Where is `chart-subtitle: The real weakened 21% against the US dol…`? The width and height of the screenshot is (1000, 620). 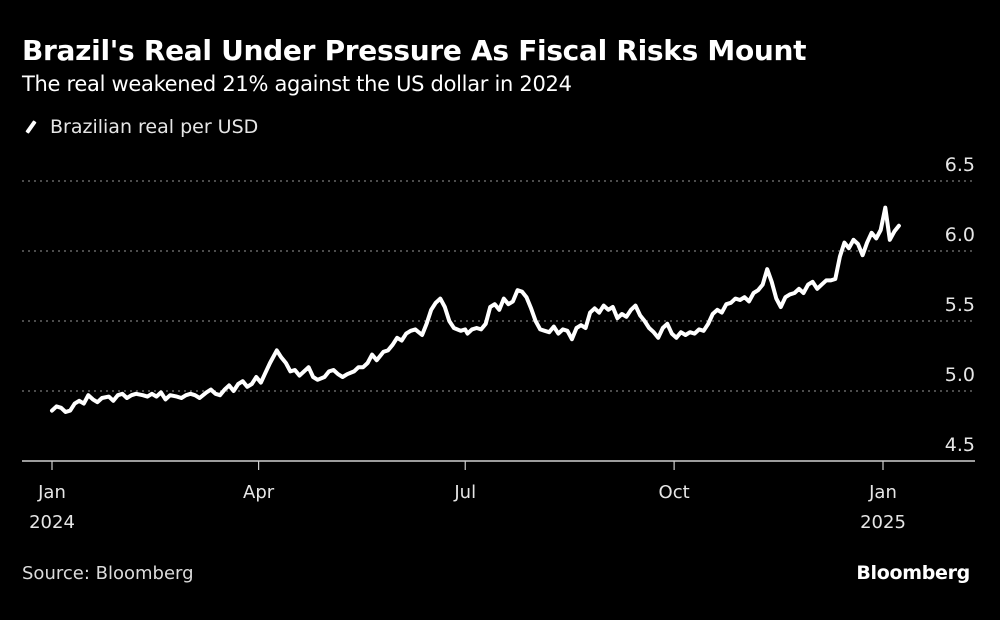 chart-subtitle: The real weakened 21% against the US dol… is located at coordinates (297, 84).